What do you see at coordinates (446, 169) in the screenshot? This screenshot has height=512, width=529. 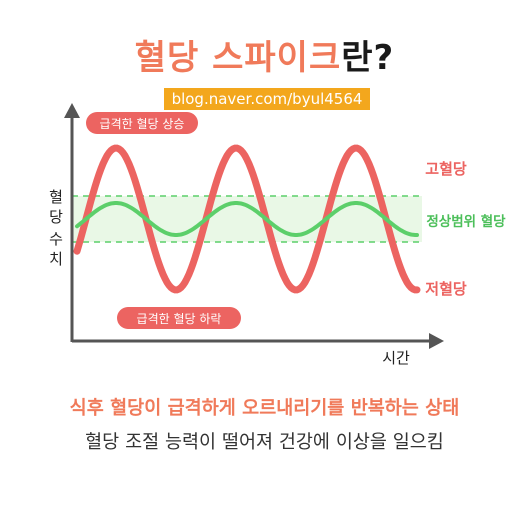 I see `high-label: 고혈당` at bounding box center [446, 169].